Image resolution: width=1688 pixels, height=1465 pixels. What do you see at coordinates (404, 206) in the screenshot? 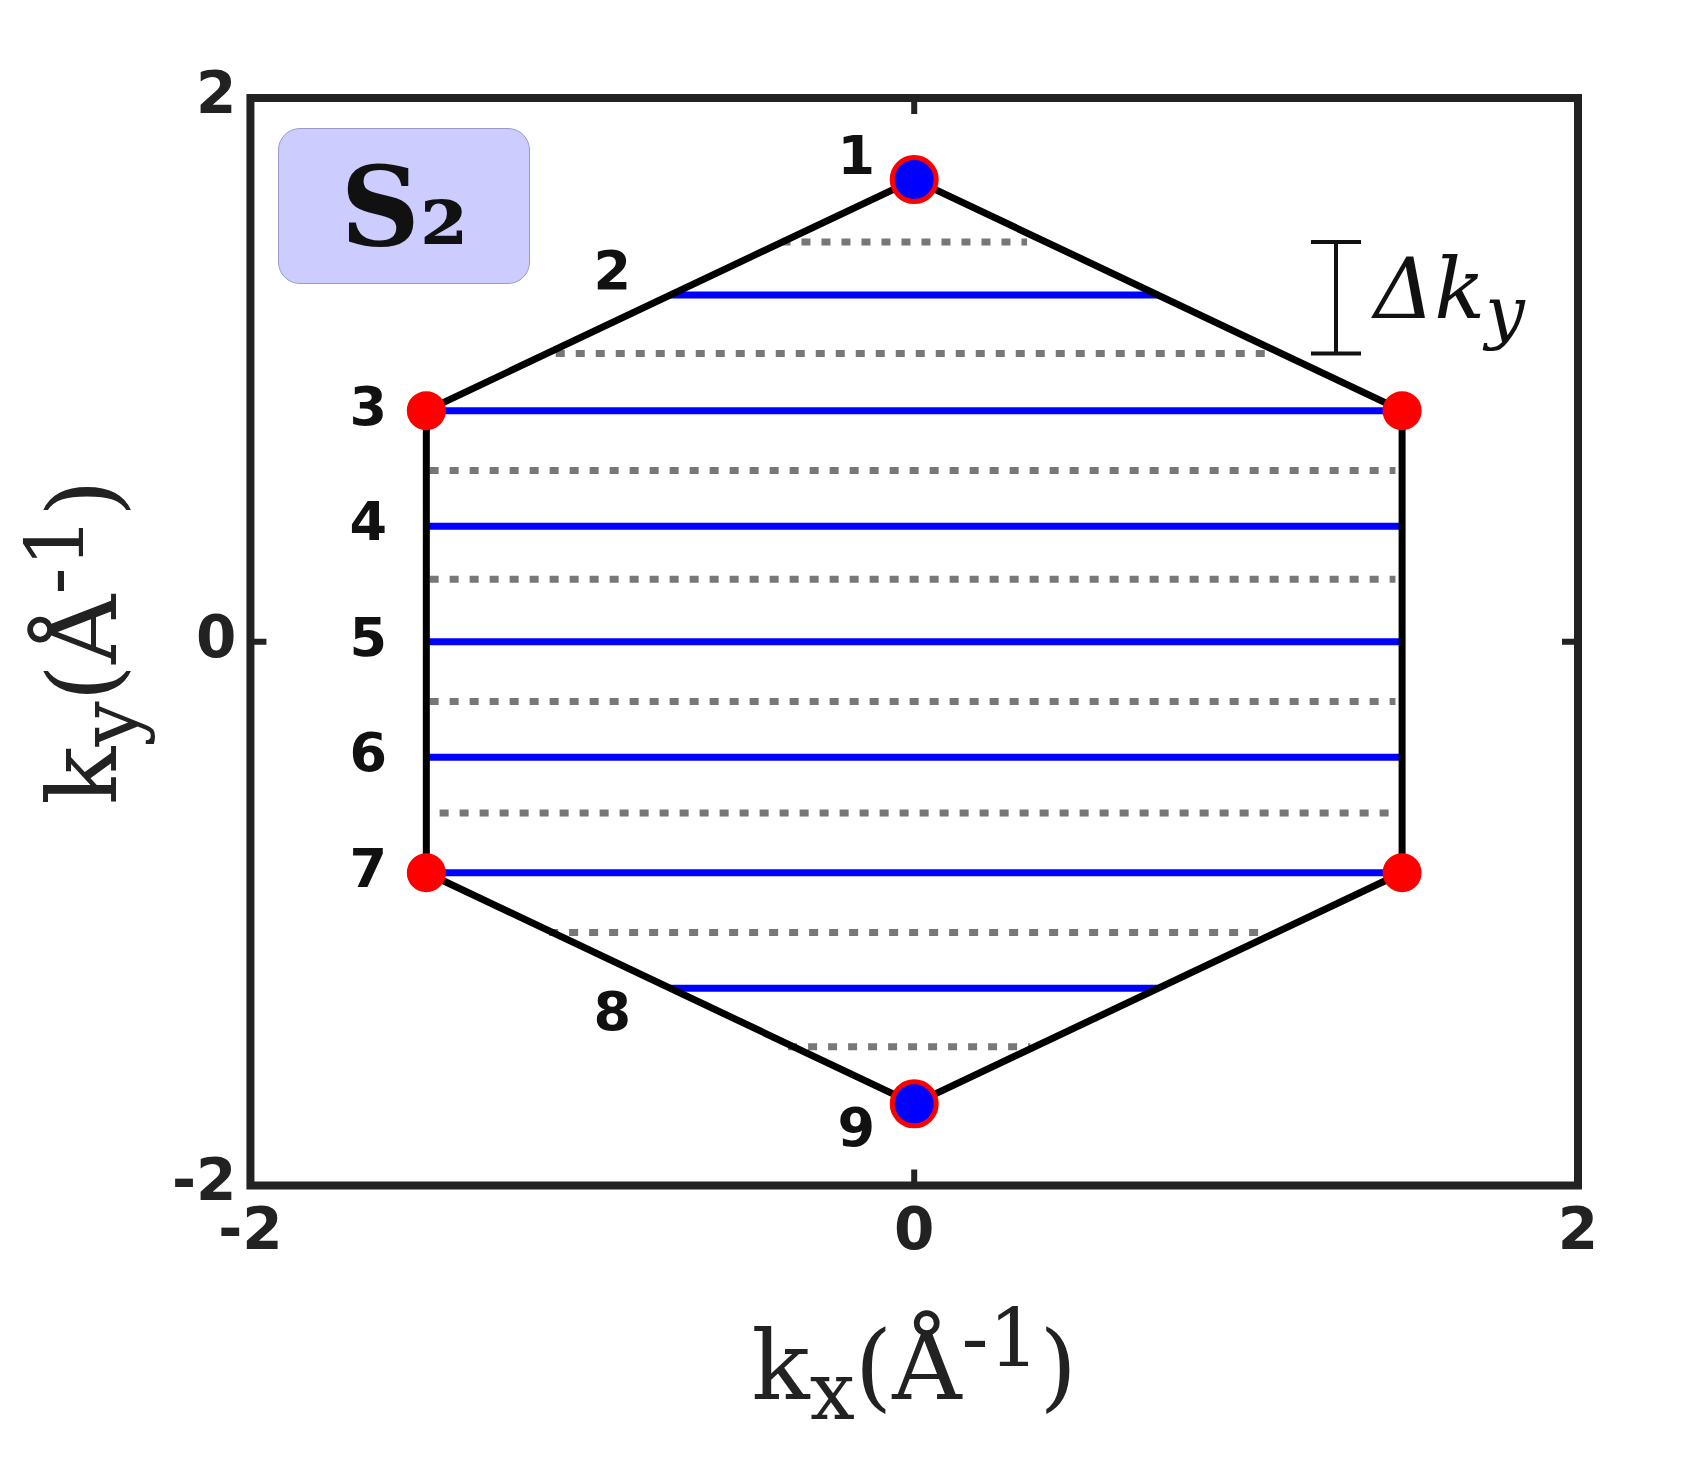
I see `label-box: S₂` at bounding box center [404, 206].